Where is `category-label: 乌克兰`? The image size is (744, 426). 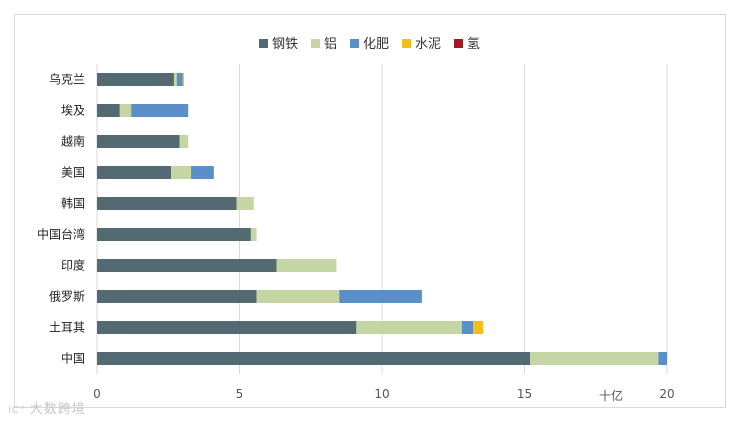
category-label: 乌克兰 is located at coordinates (67, 79).